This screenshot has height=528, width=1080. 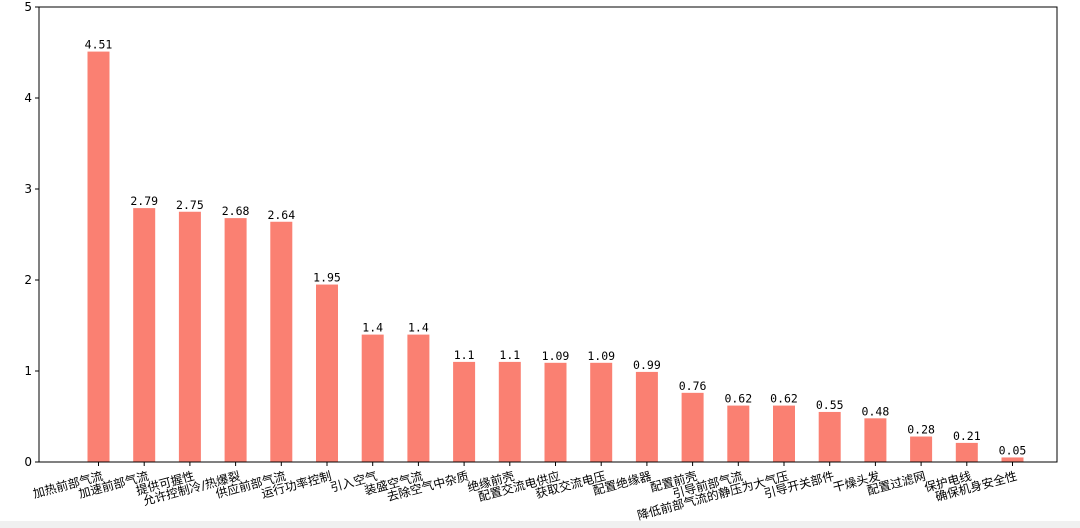 I want to click on bar-value-label: 2.68, so click(x=236, y=211).